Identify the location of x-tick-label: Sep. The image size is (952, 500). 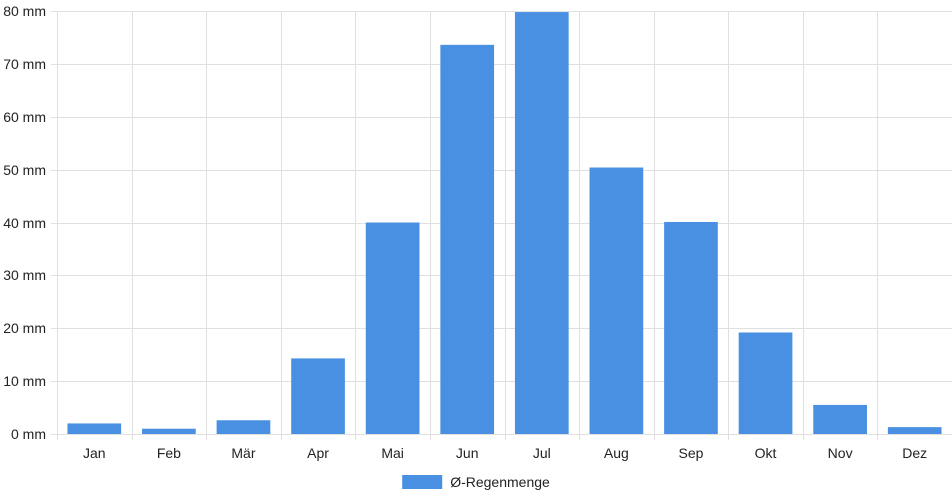
(690, 453).